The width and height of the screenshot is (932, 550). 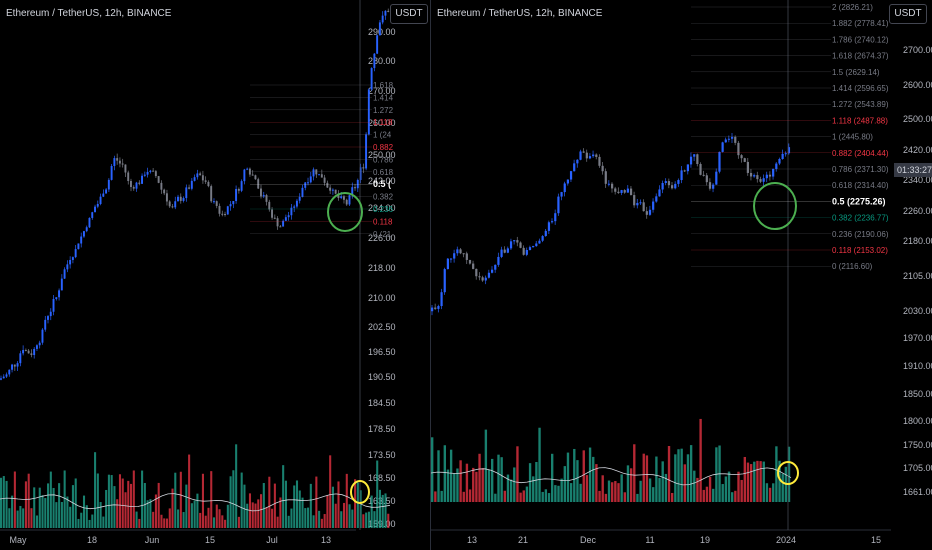 I want to click on last-price-countdown: 01:33:27, so click(x=914, y=170).